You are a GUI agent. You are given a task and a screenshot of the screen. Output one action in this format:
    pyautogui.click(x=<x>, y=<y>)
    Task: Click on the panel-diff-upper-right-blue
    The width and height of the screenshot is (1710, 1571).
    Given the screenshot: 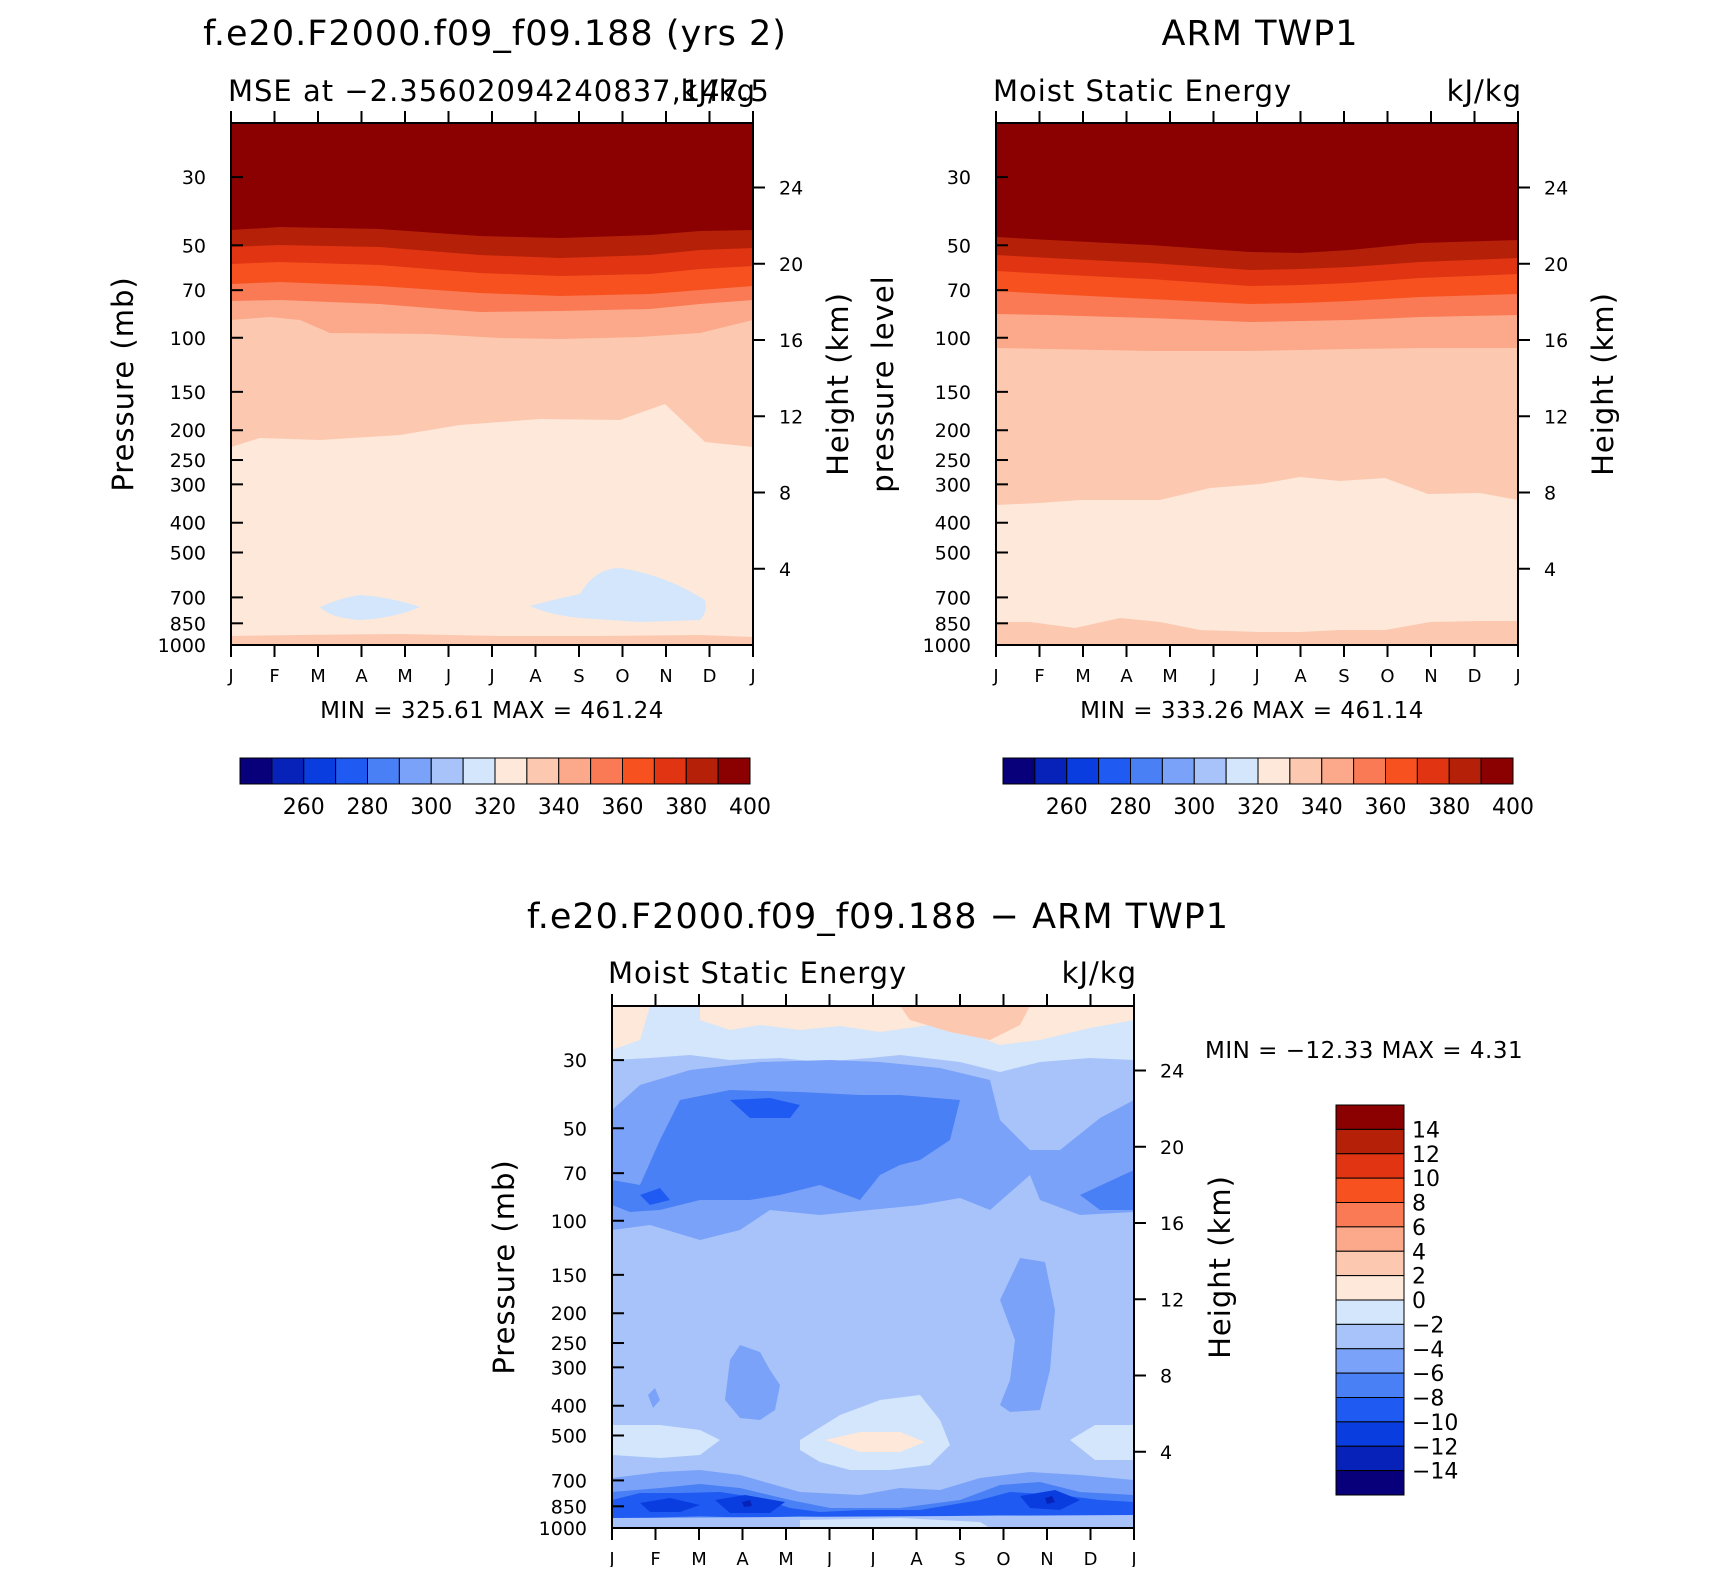 What is the action you would take?
    pyautogui.click(x=1107, y=1190)
    